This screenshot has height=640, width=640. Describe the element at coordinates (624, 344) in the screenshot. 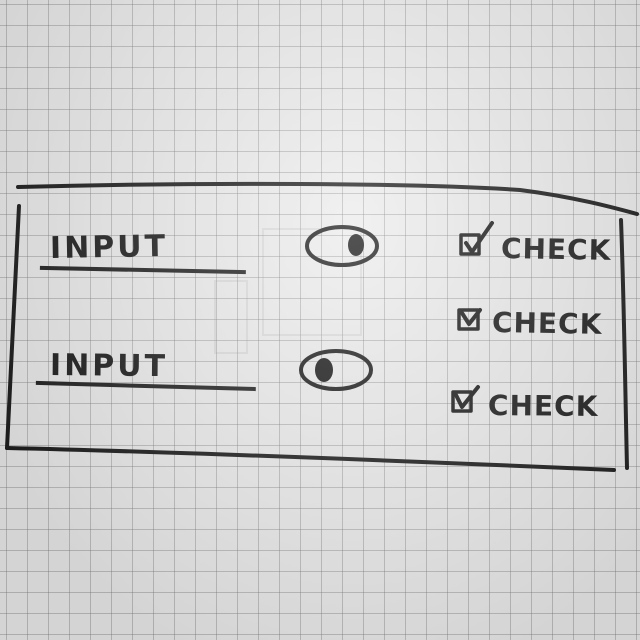

I see `frame-right-border` at that location.